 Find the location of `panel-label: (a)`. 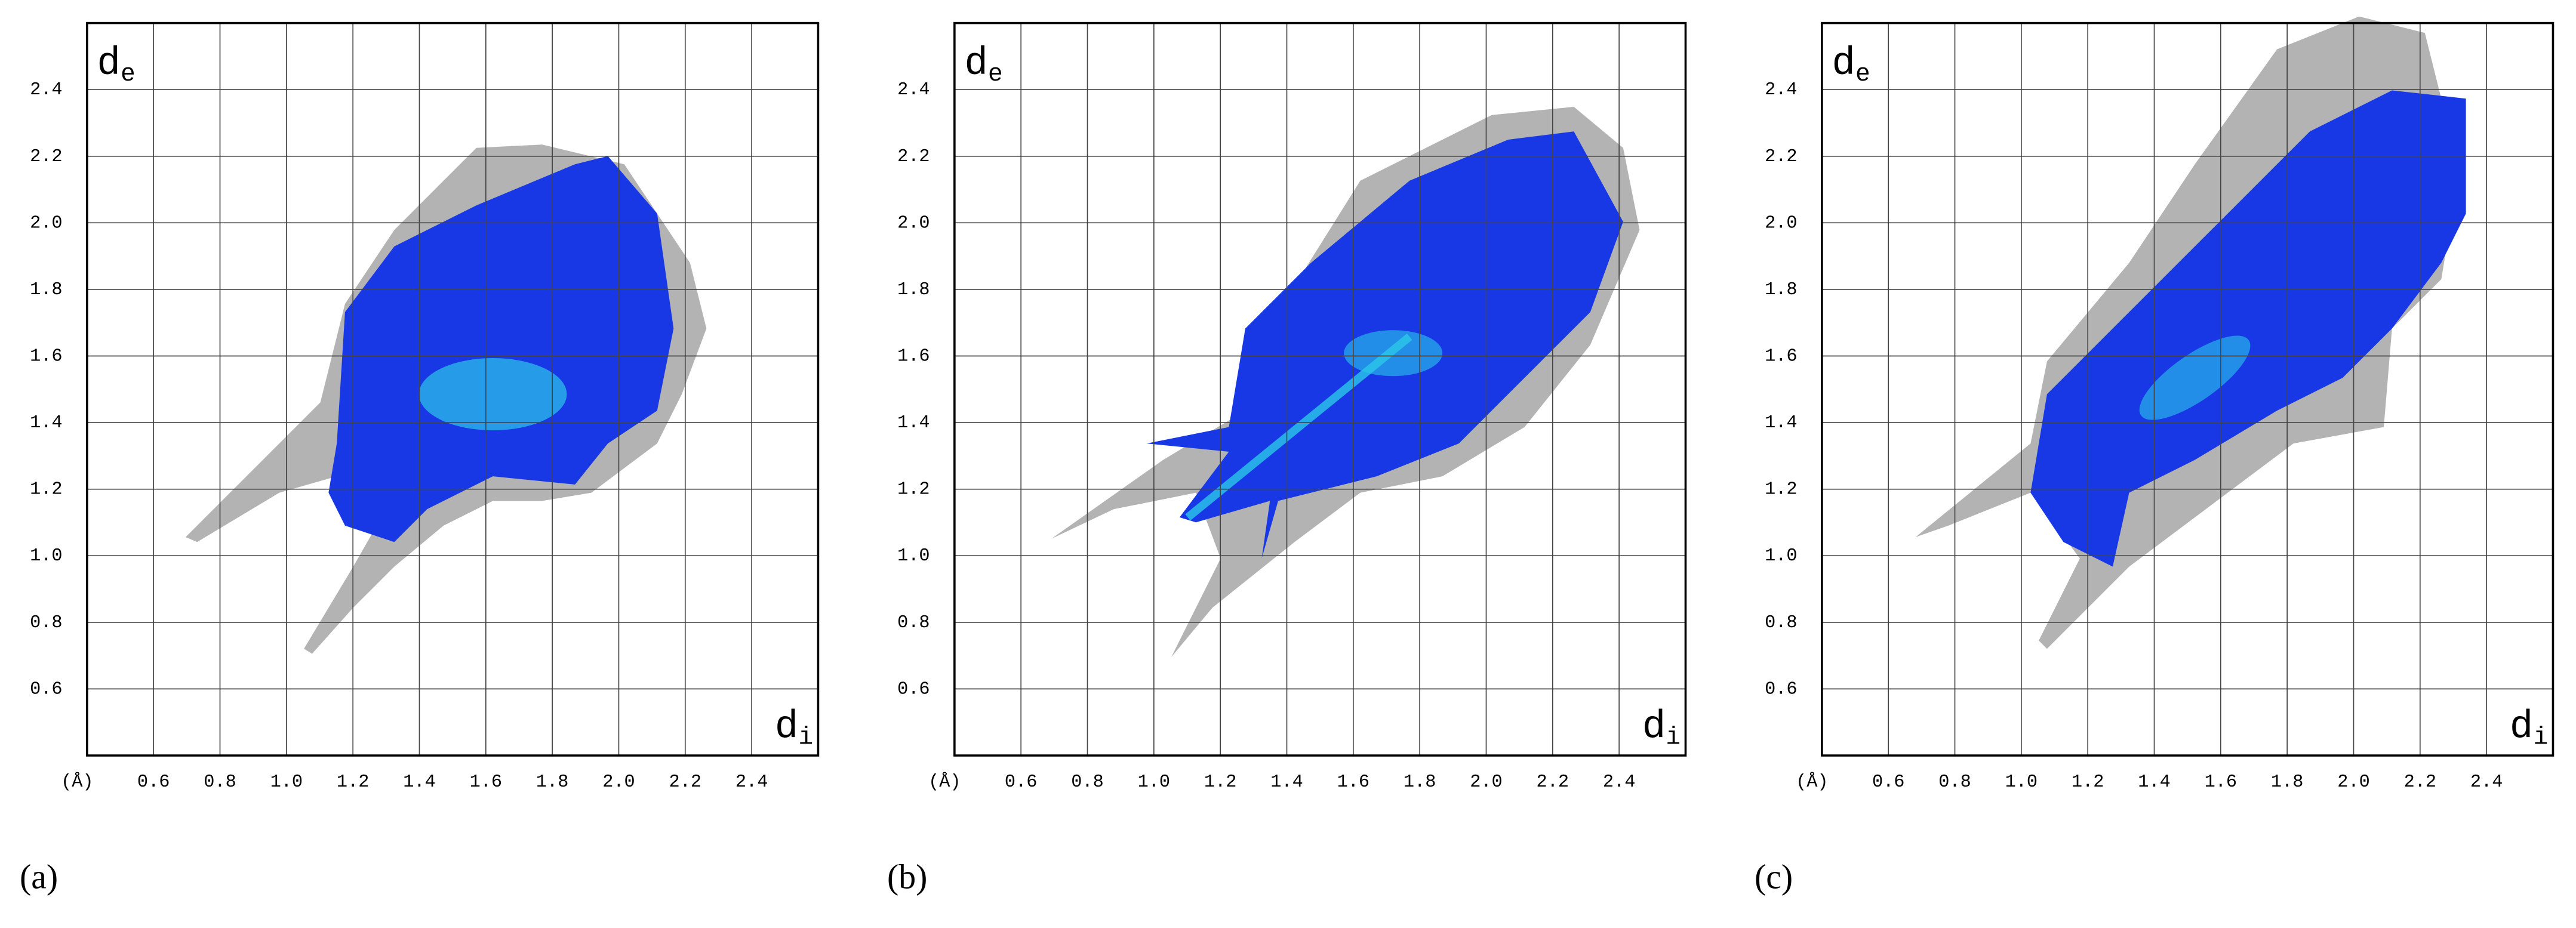

panel-label: (a) is located at coordinates (39, 877).